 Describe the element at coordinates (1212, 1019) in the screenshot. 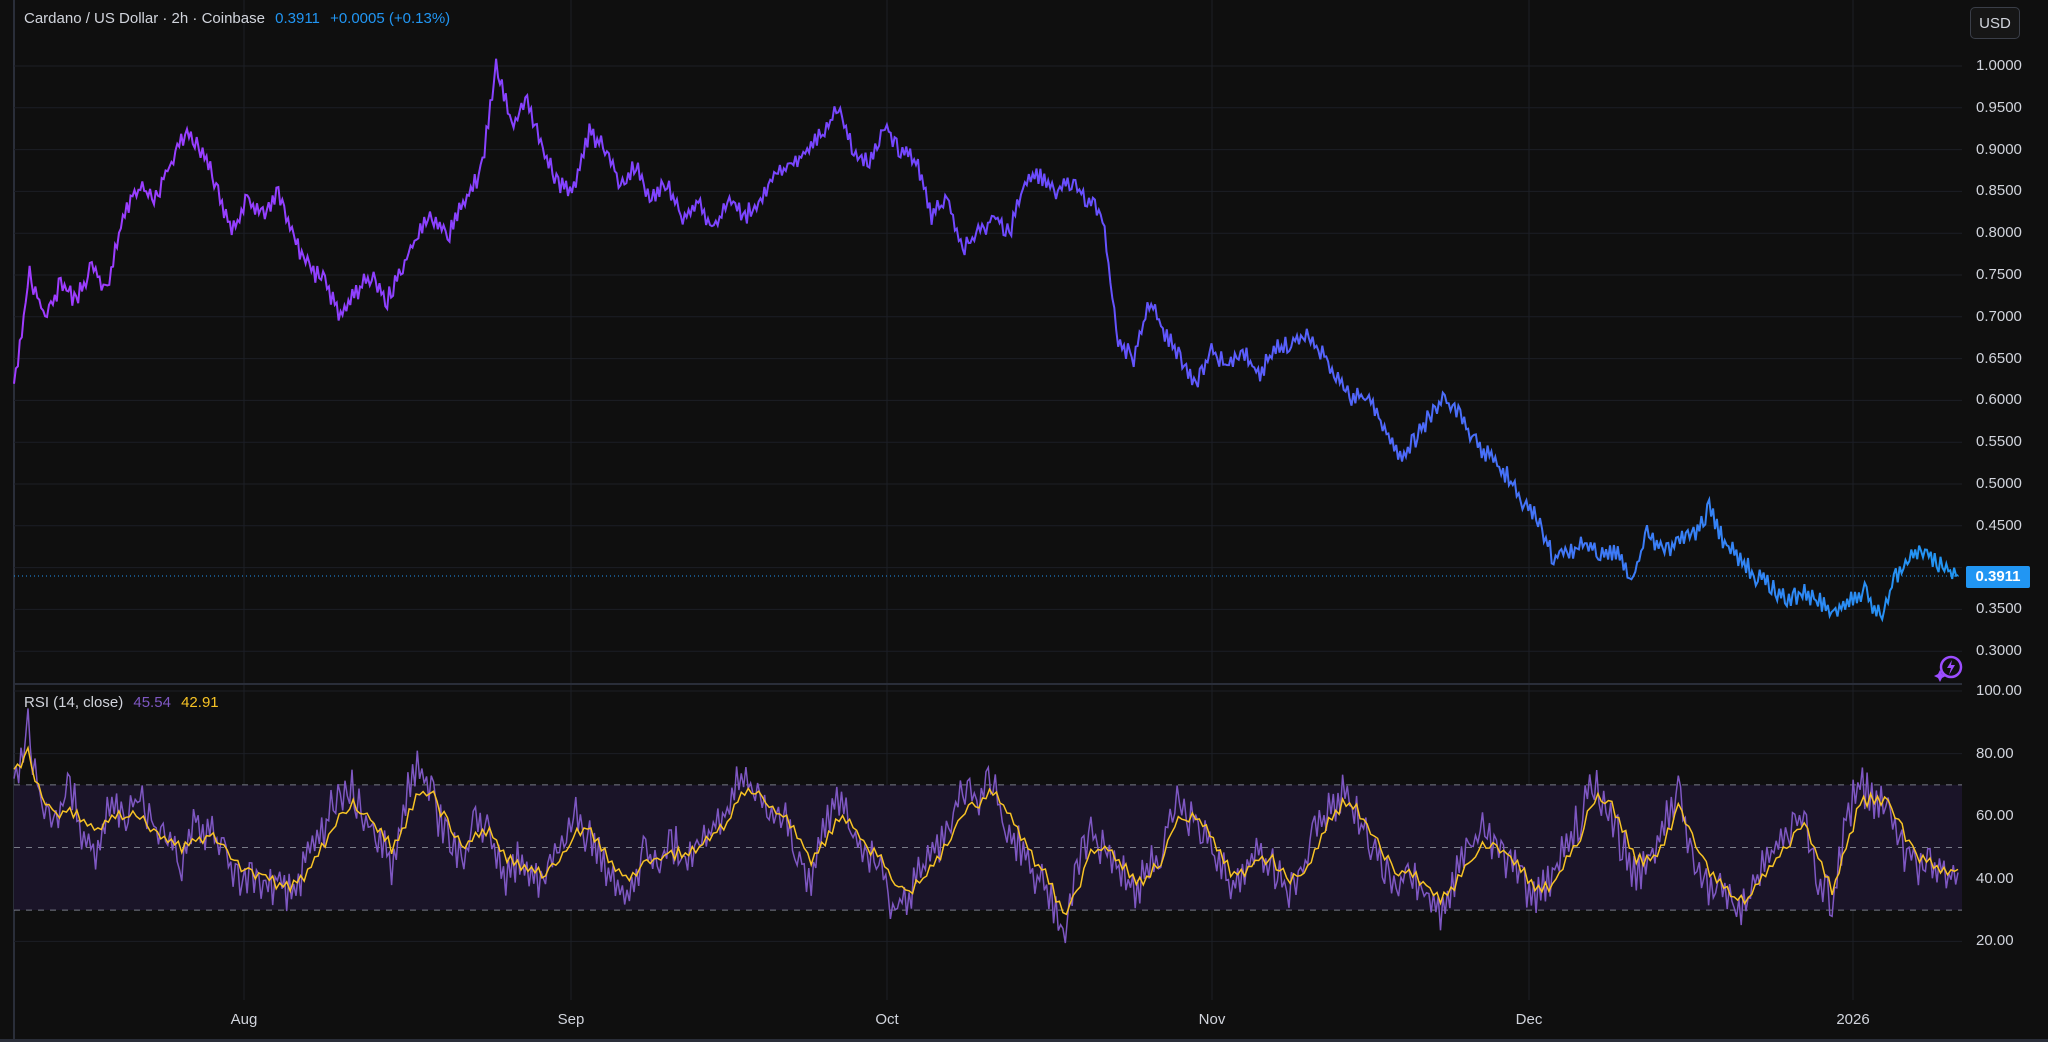

I see `time-tick-label: Nov` at that location.